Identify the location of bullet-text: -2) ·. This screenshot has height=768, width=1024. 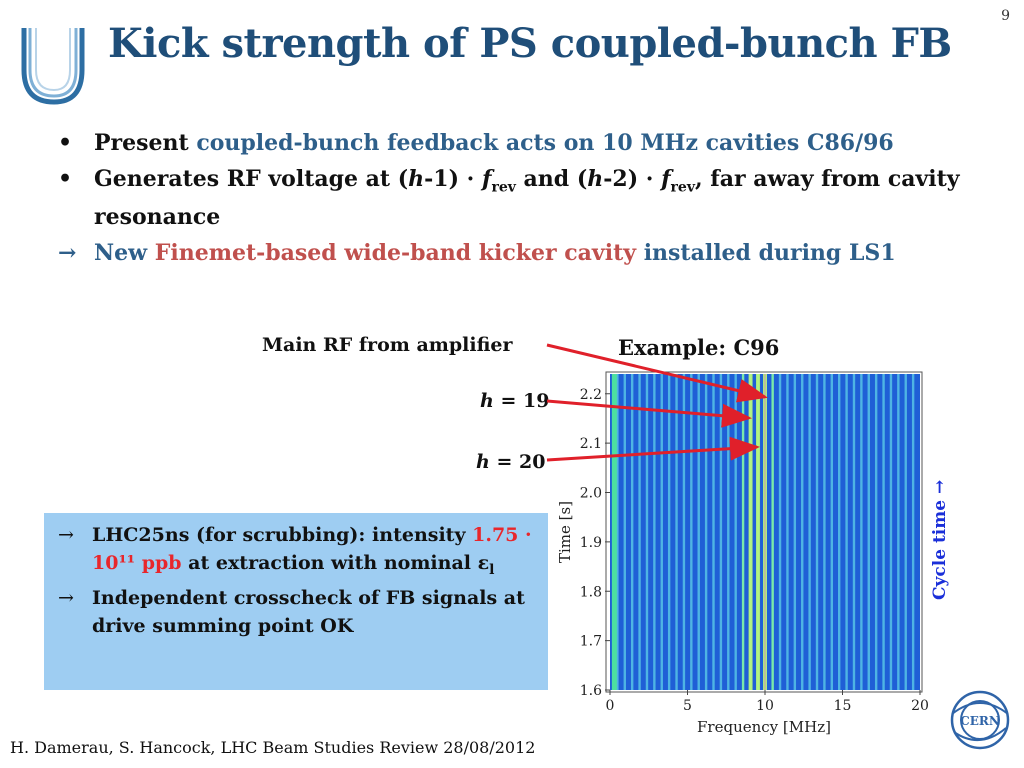
(632, 179).